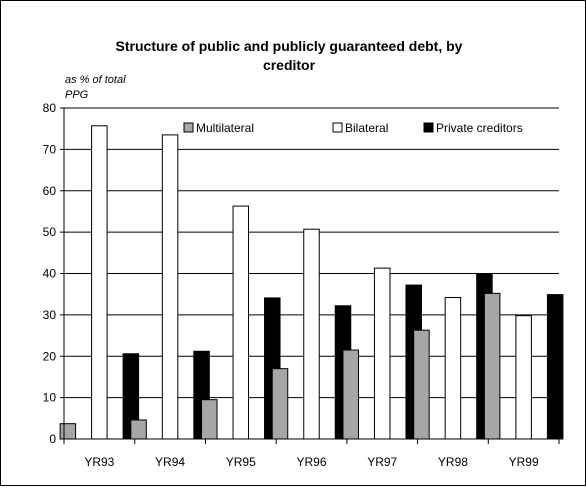 This screenshot has width=586, height=490. I want to click on y-tick-label: 30, so click(50, 315).